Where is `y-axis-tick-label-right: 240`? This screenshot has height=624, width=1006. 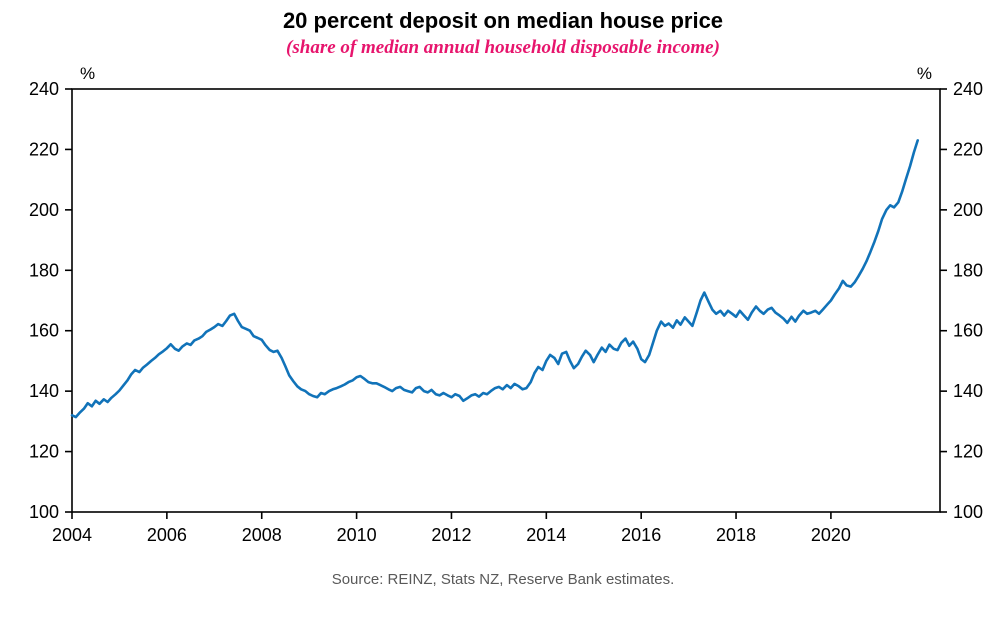
y-axis-tick-label-right: 240 is located at coordinates (968, 89).